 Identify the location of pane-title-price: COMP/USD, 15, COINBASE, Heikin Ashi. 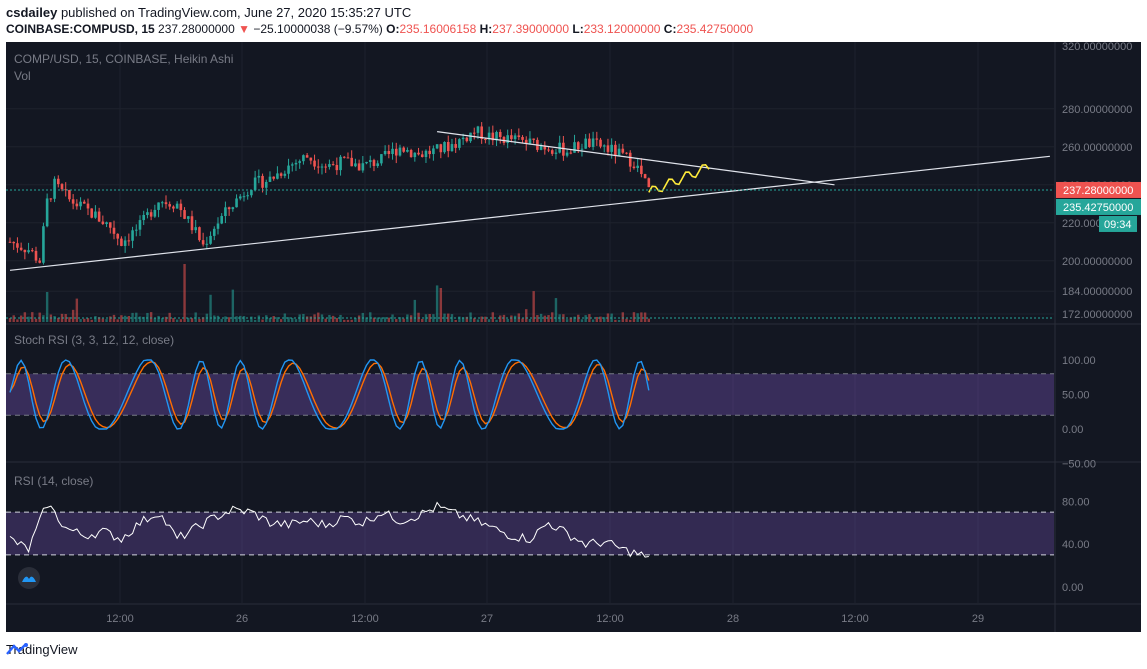
(123, 59).